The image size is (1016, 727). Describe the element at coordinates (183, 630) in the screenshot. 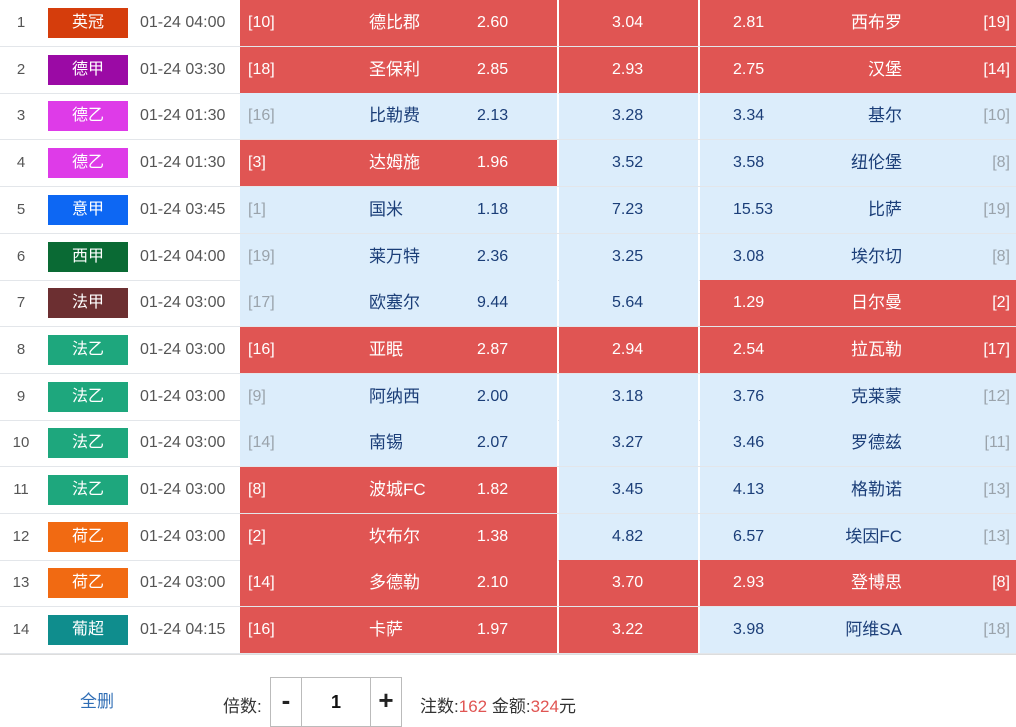

I see `match-time: 01-24 04:15` at that location.